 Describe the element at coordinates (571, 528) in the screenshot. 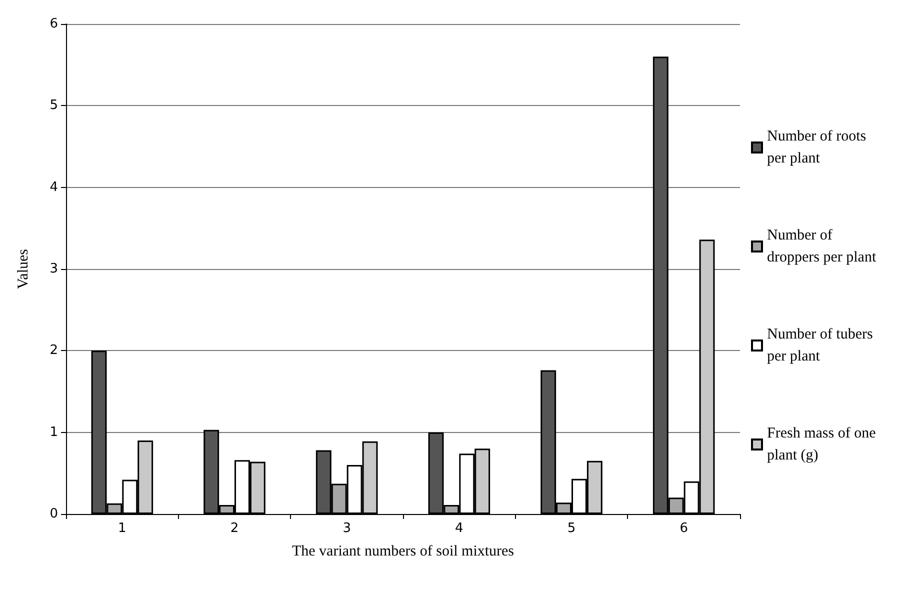

I see `x-tick-label: 5` at that location.